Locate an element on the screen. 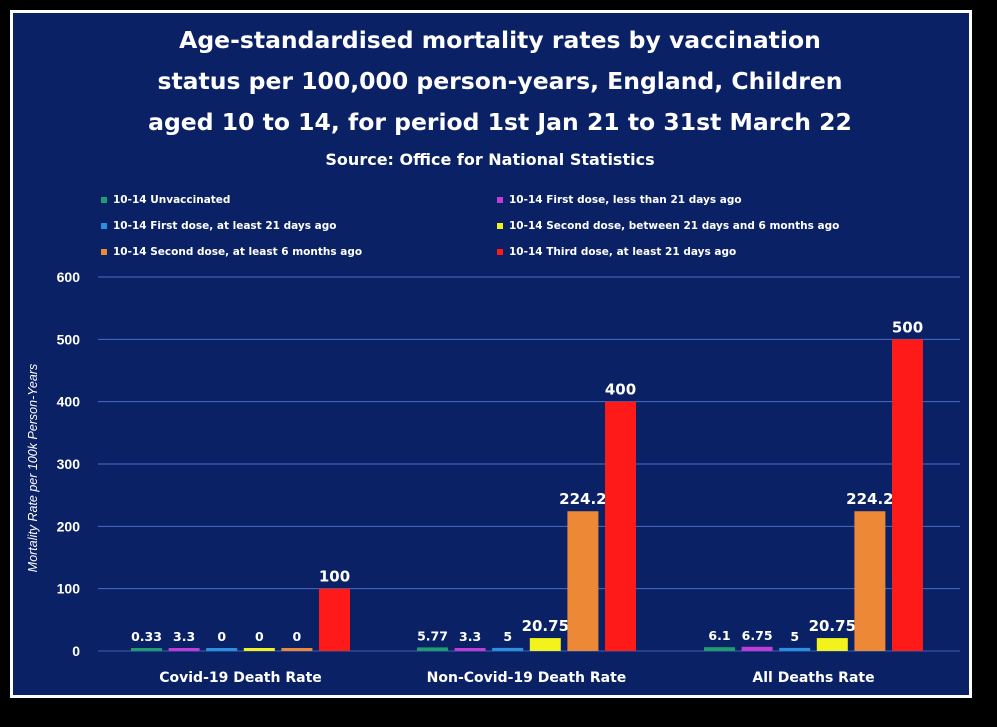  legend-item-unvaccinated: 10-14 Unvaccinated is located at coordinates (165, 200).